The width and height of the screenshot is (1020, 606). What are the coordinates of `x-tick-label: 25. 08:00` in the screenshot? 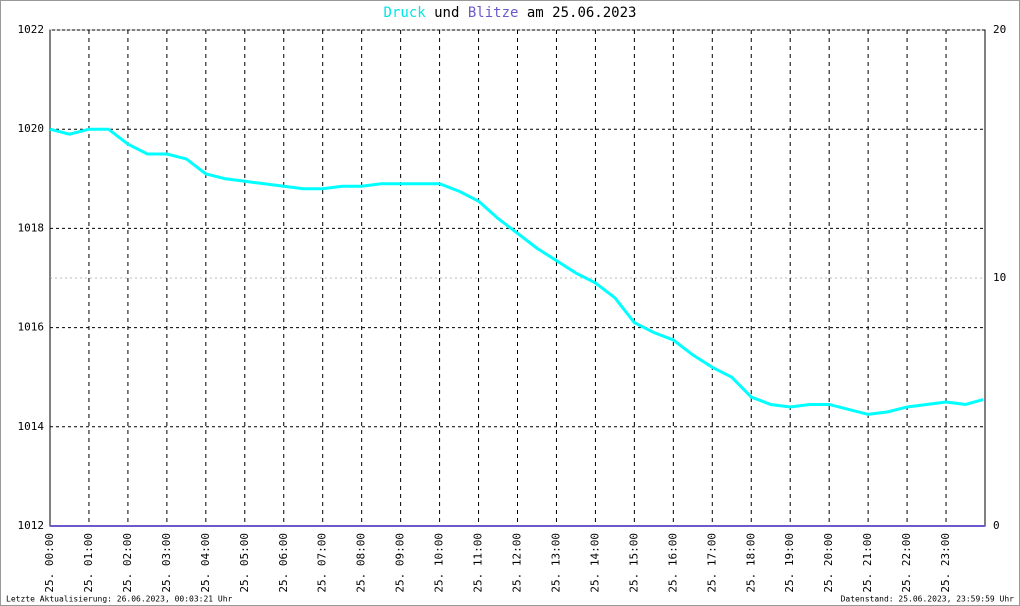 It's located at (361, 563).